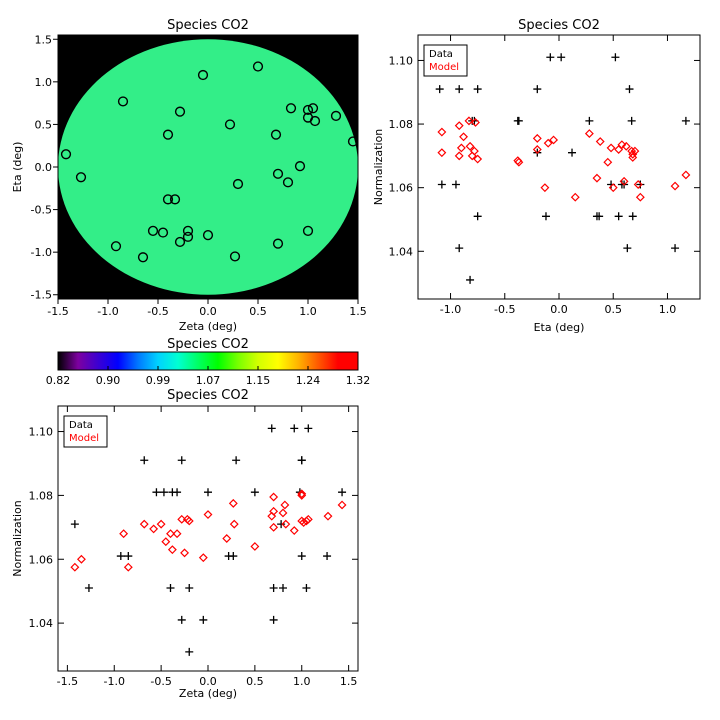 This screenshot has width=720, height=720. Describe the element at coordinates (444, 67) in the screenshot. I see `legend-entry-model: Model` at that location.